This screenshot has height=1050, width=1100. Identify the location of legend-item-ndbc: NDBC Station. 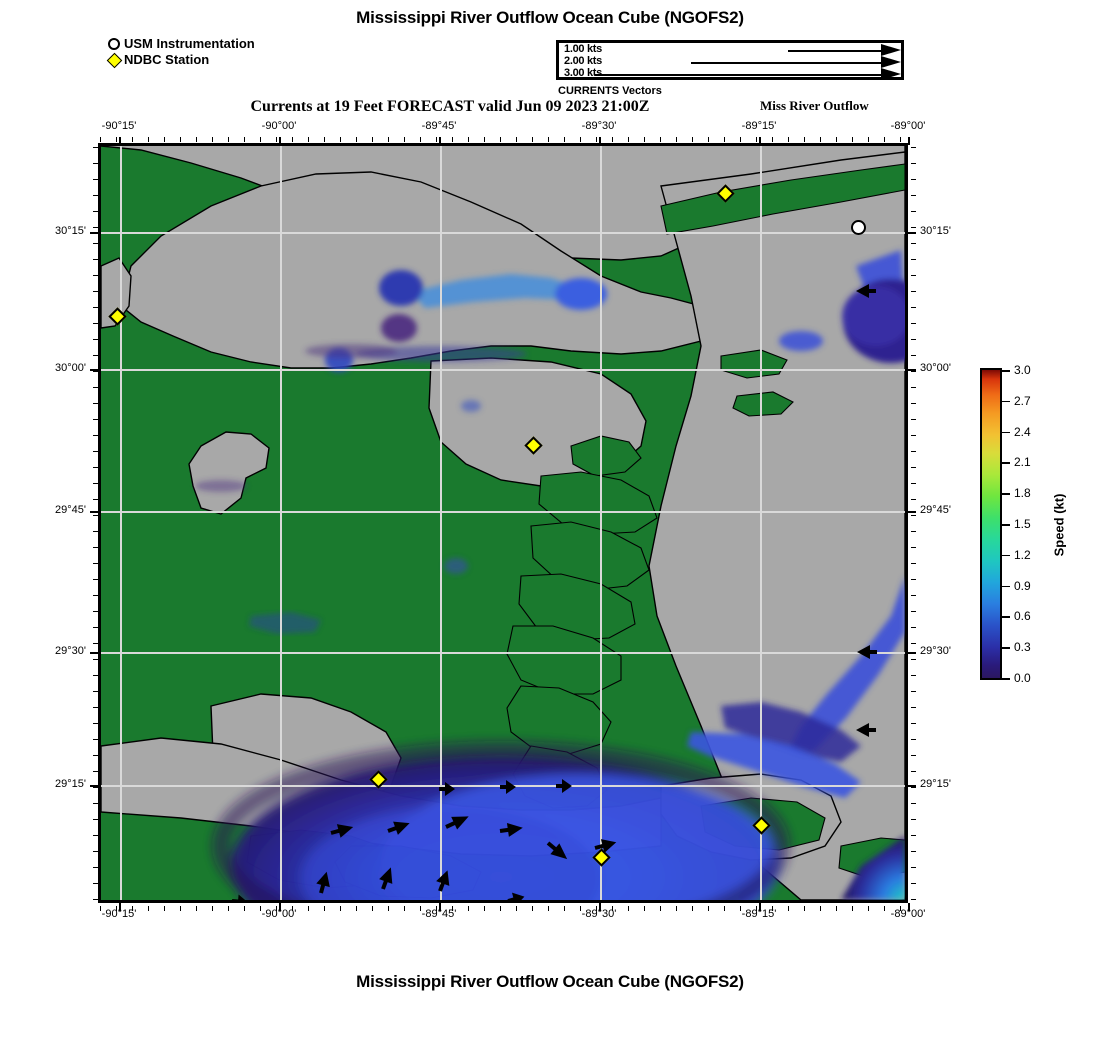
(180, 60).